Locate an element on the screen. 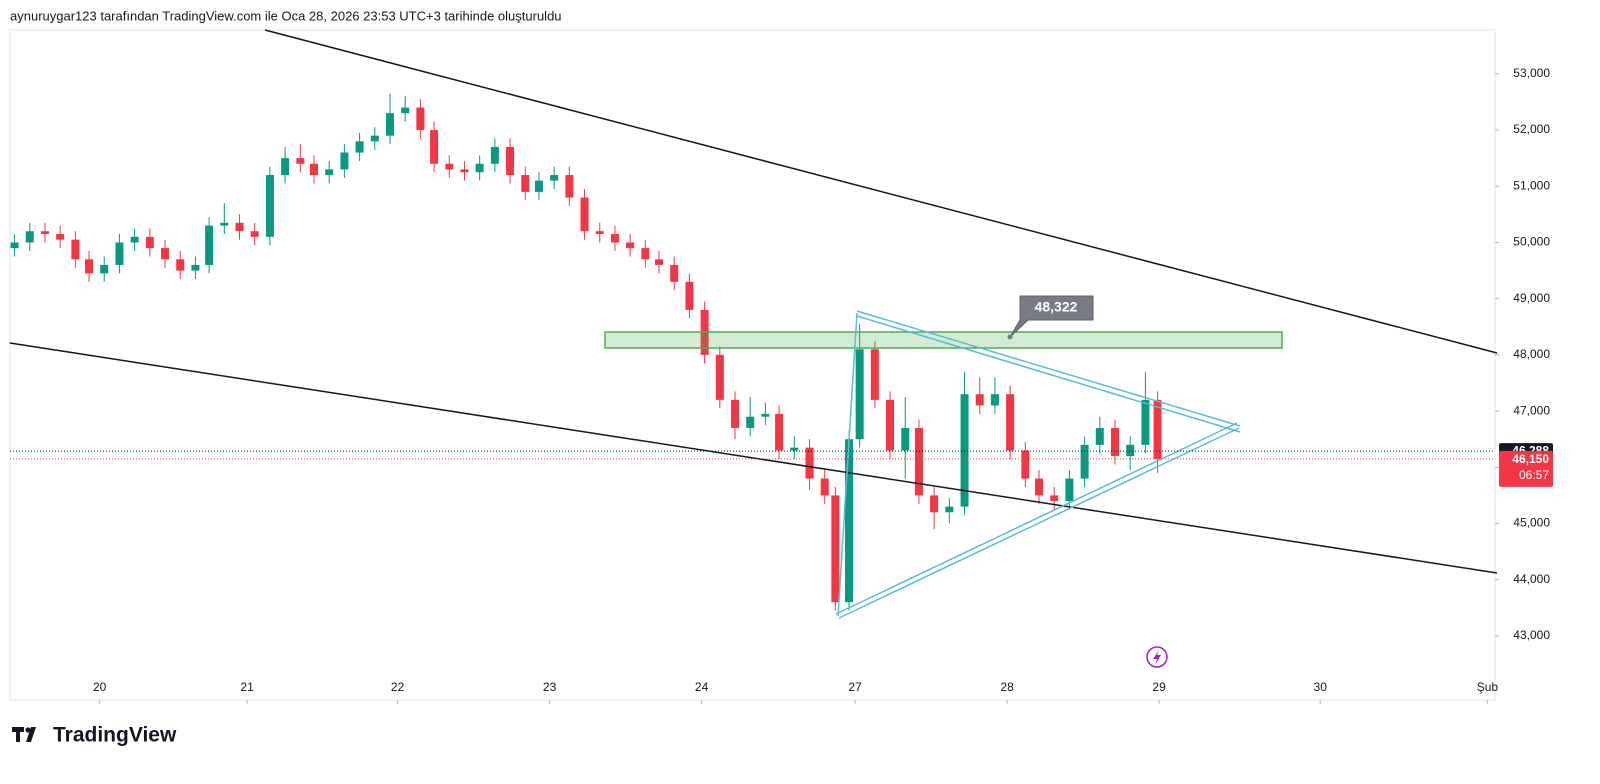 The width and height of the screenshot is (1600, 784). y-tick-label: 51,000 is located at coordinates (1531, 185).